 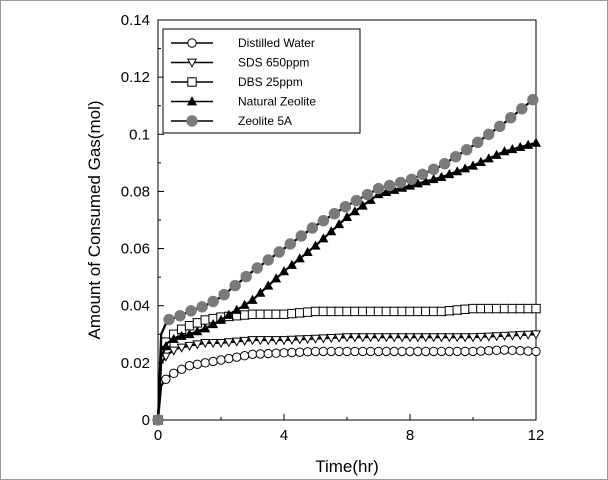 What do you see at coordinates (135, 306) in the screenshot?
I see `y-tick-label: 0.04` at bounding box center [135, 306].